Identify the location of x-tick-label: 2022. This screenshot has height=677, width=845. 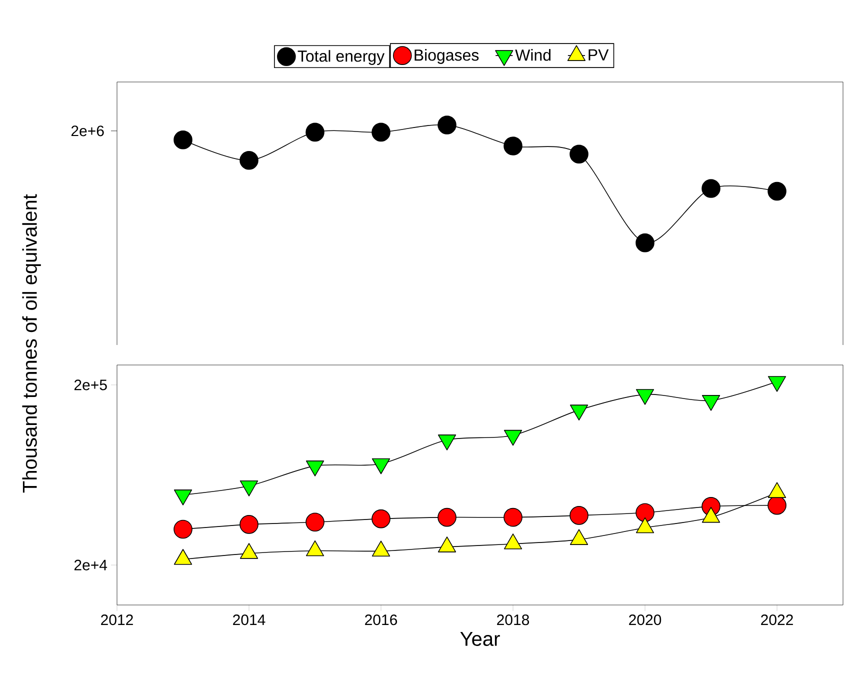
(777, 620).